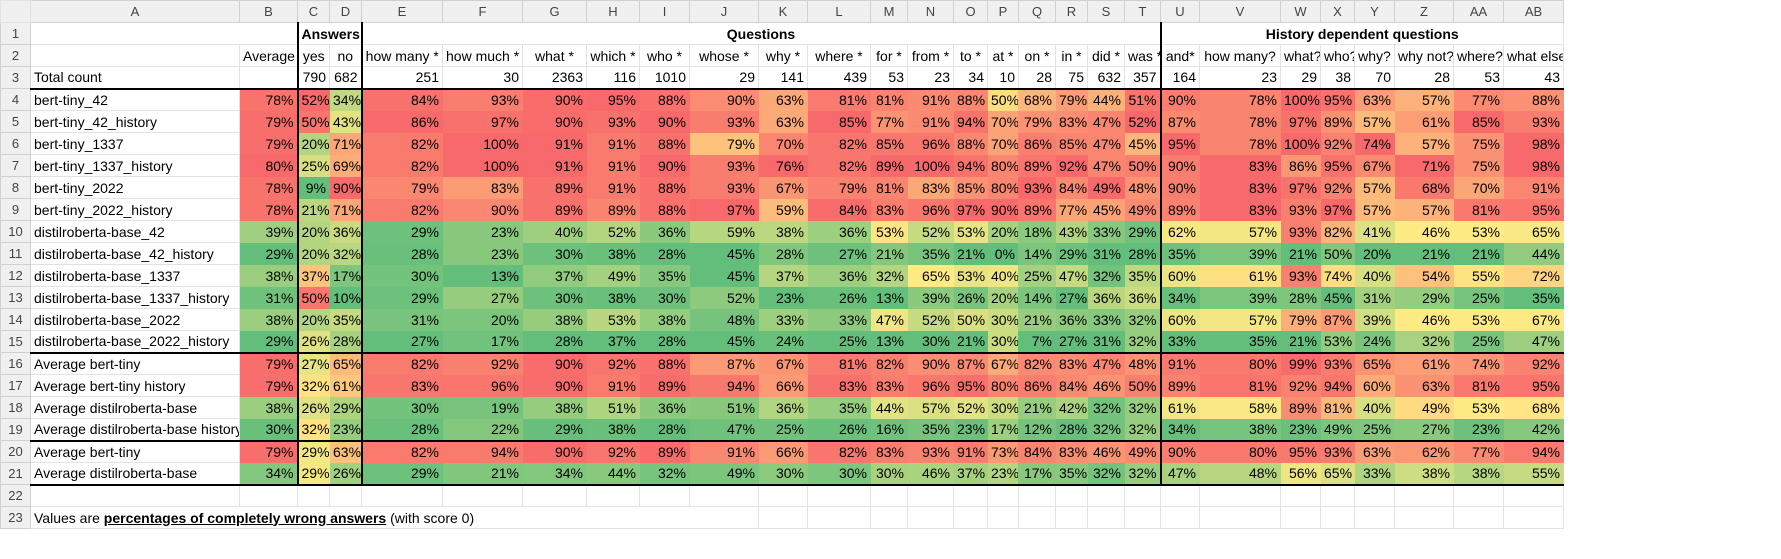 This screenshot has height=559, width=1781. I want to click on column-header: Y, so click(1374, 11).